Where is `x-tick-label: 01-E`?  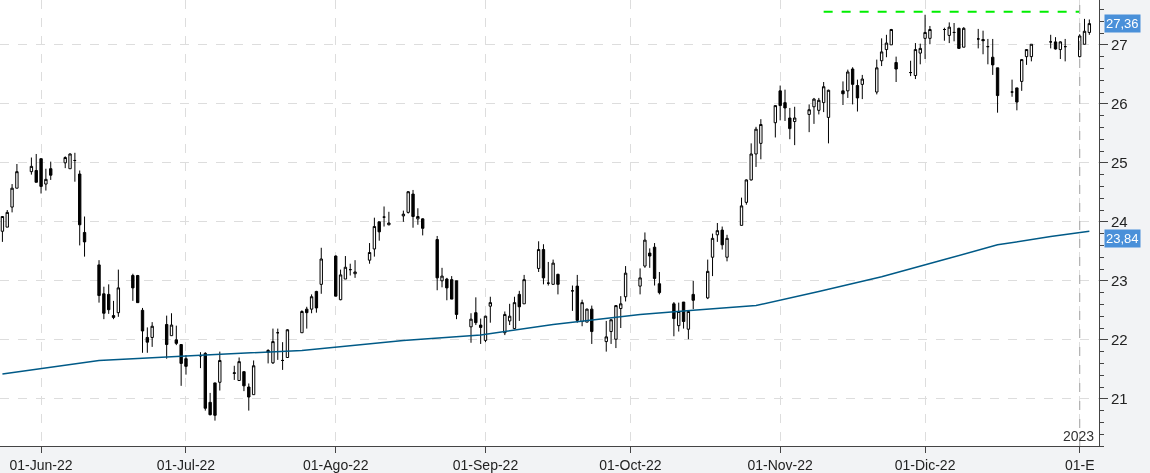
x-tick-label: 01-E is located at coordinates (1079, 464).